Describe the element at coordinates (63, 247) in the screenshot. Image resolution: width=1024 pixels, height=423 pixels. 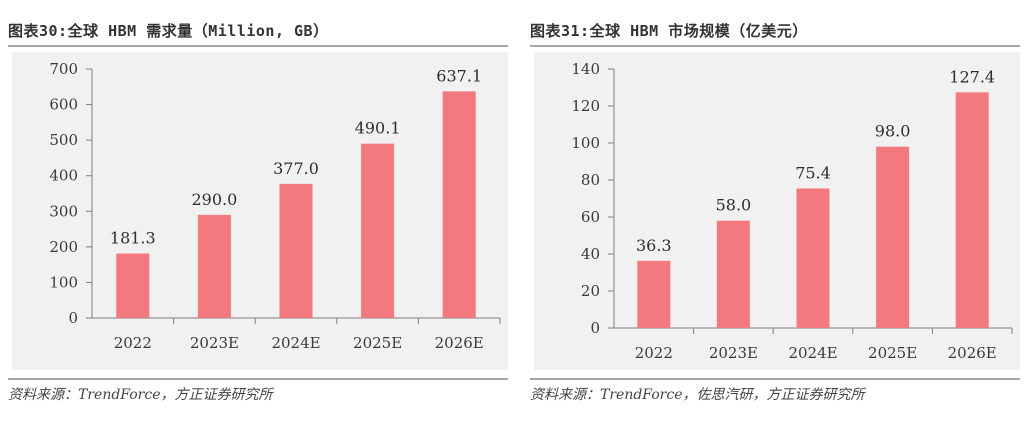
I see `y-tick-label: 200` at that location.